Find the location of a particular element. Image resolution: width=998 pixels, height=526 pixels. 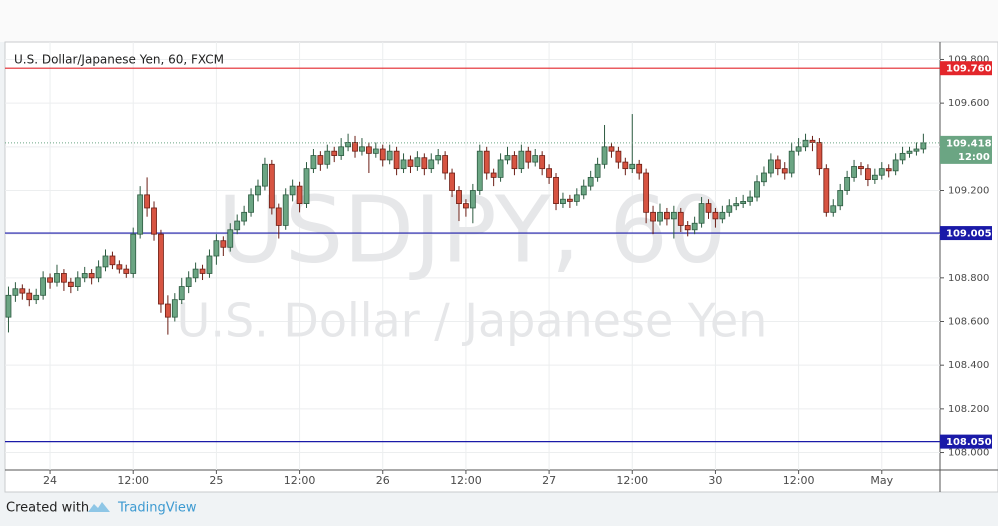

top-strip is located at coordinates (499, 21).